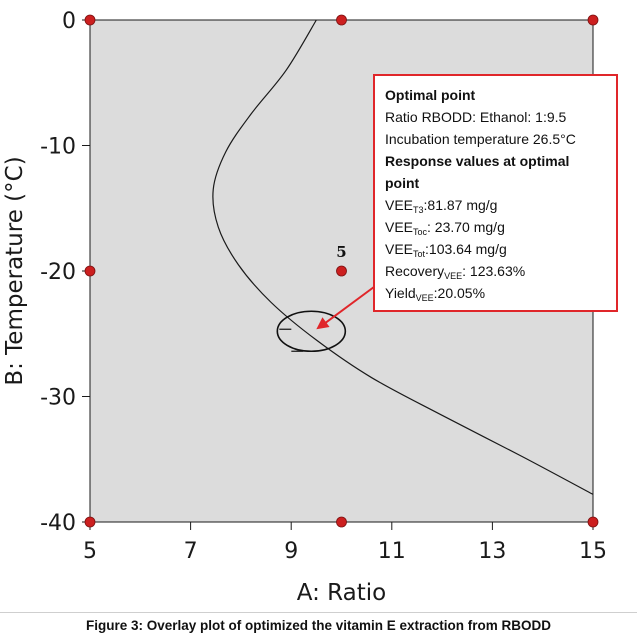 This screenshot has width=637, height=643. Describe the element at coordinates (480, 139) in the screenshot. I see `callout-temperature: Incubation temperature 26.5°C` at that location.